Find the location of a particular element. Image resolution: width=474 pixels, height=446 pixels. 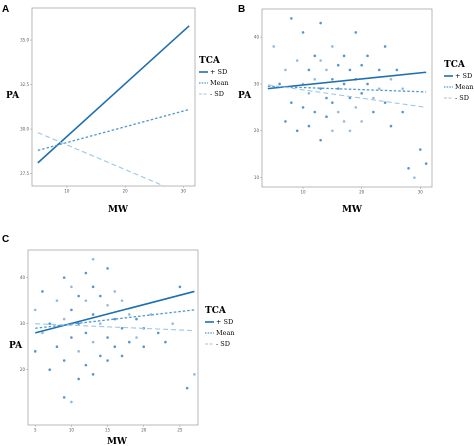

y-tick-label: 27.5 is located at coordinates (24, 173).